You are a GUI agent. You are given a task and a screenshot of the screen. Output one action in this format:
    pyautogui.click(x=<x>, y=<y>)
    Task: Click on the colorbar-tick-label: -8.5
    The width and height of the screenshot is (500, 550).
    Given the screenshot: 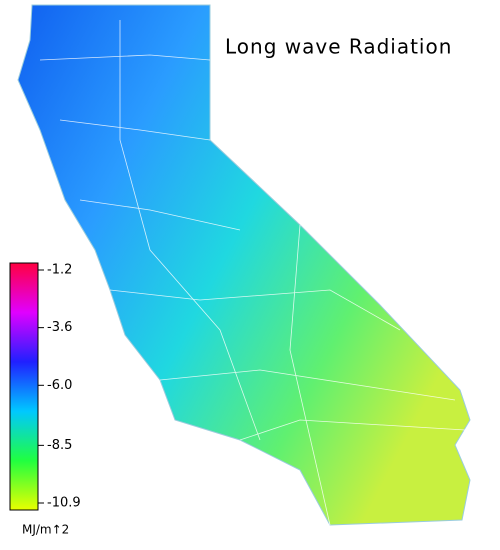 What is the action you would take?
    pyautogui.click(x=59, y=445)
    